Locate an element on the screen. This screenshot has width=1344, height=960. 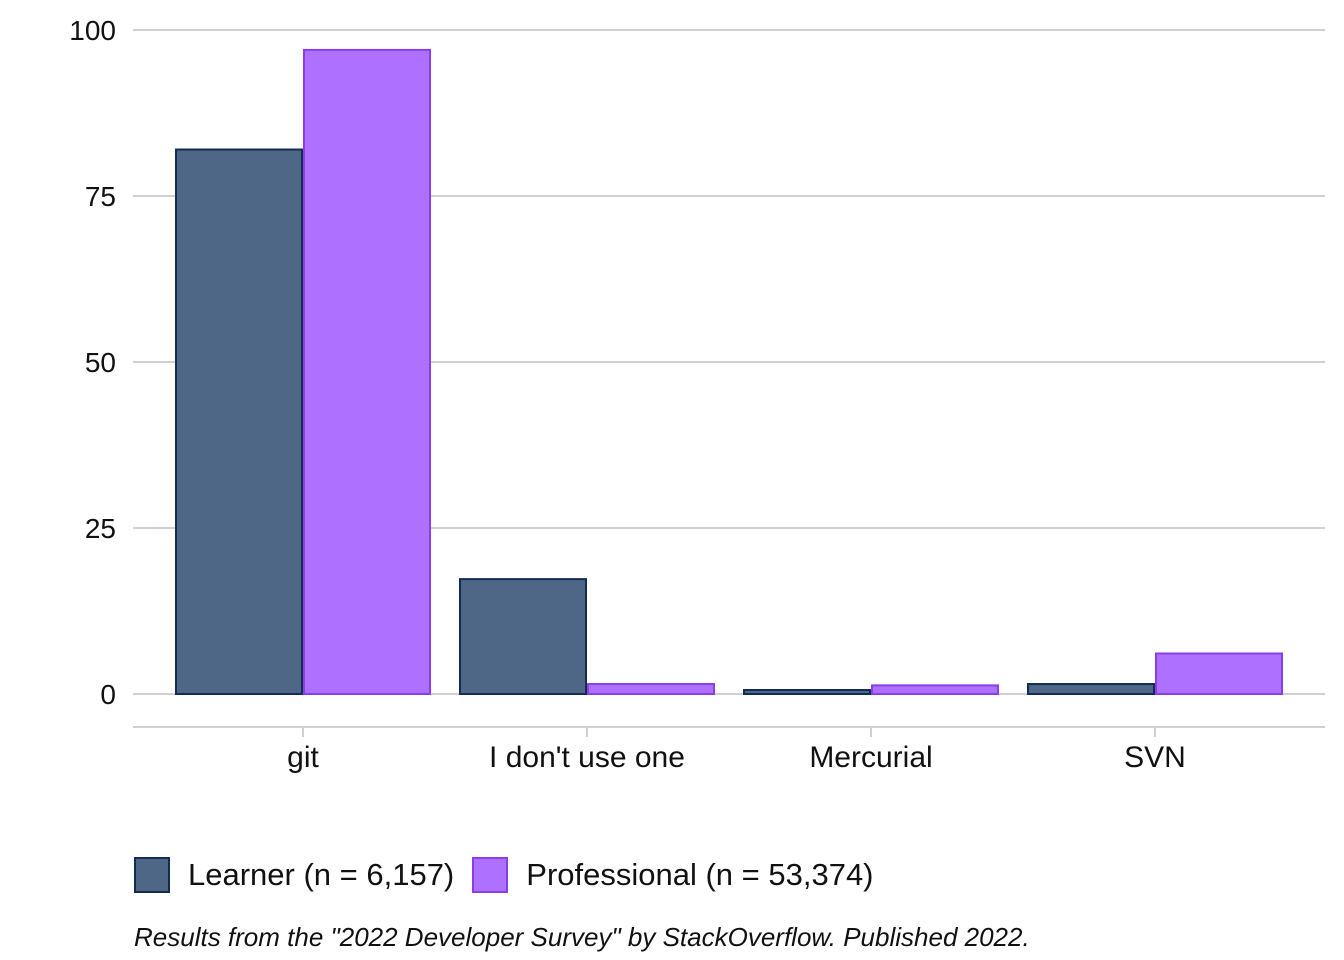
x-tick-label: git is located at coordinates (303, 757).